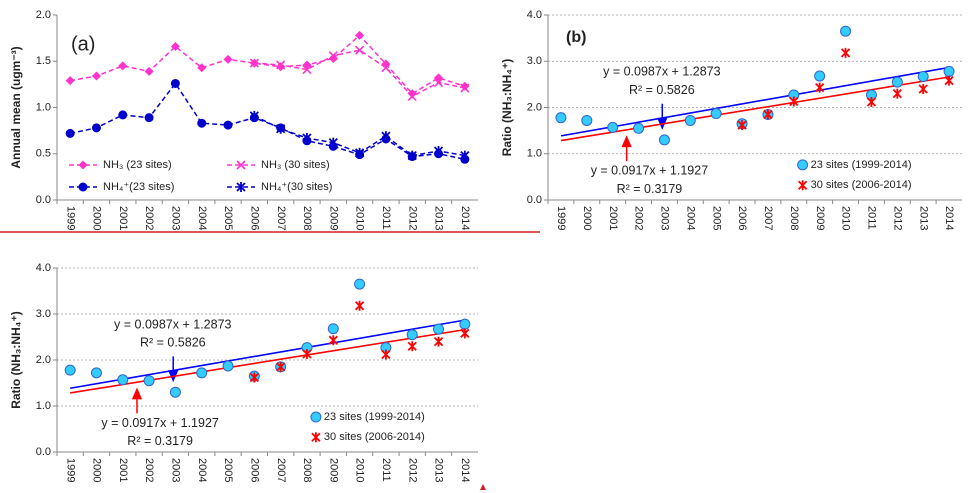 This screenshot has height=493, width=968. What do you see at coordinates (138, 187) in the screenshot?
I see `legend-label: NH₄⁺(23 sites)` at bounding box center [138, 187].